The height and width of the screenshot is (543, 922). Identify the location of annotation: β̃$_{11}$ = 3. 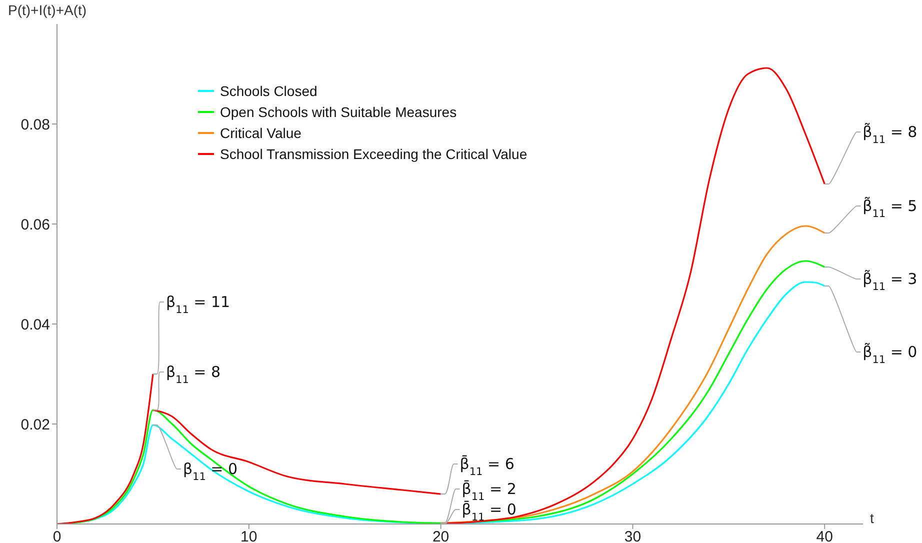
(890, 281).